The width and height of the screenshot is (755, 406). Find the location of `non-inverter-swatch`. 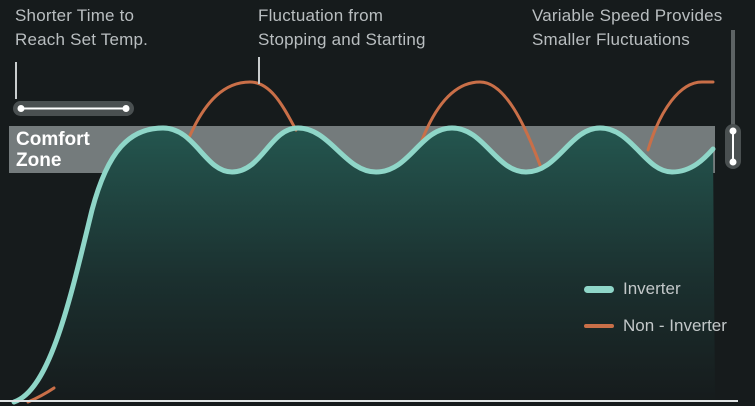

non-inverter-swatch is located at coordinates (599, 326).